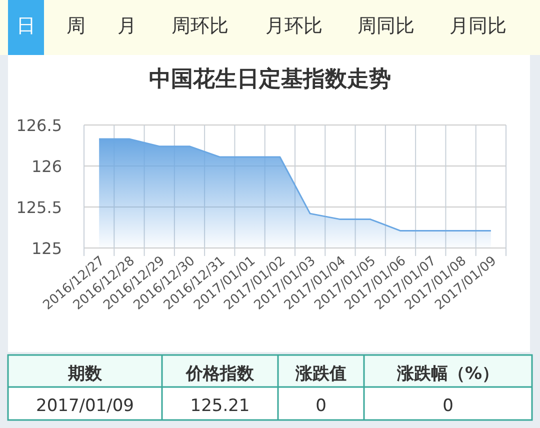 The image size is (540, 428). Describe the element at coordinates (85, 406) in the screenshot. I see `text: 2017/01/09` at that location.